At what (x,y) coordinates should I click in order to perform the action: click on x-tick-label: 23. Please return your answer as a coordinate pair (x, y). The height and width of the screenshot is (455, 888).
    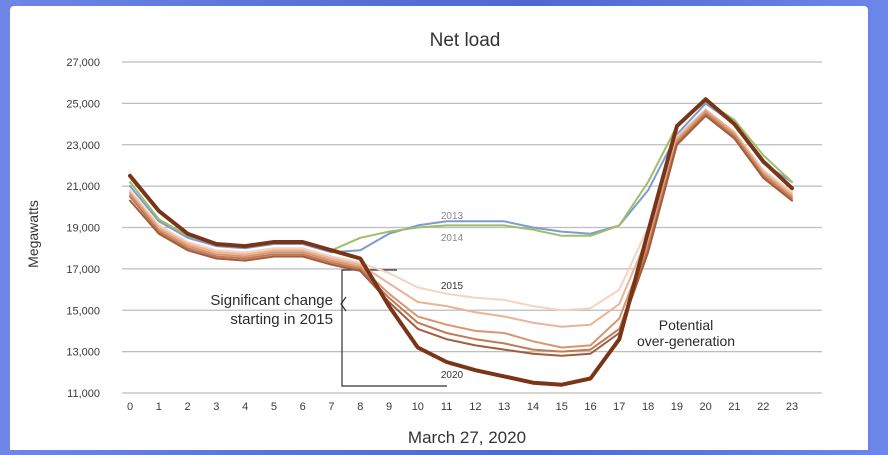
    Looking at the image, I should click on (792, 407).